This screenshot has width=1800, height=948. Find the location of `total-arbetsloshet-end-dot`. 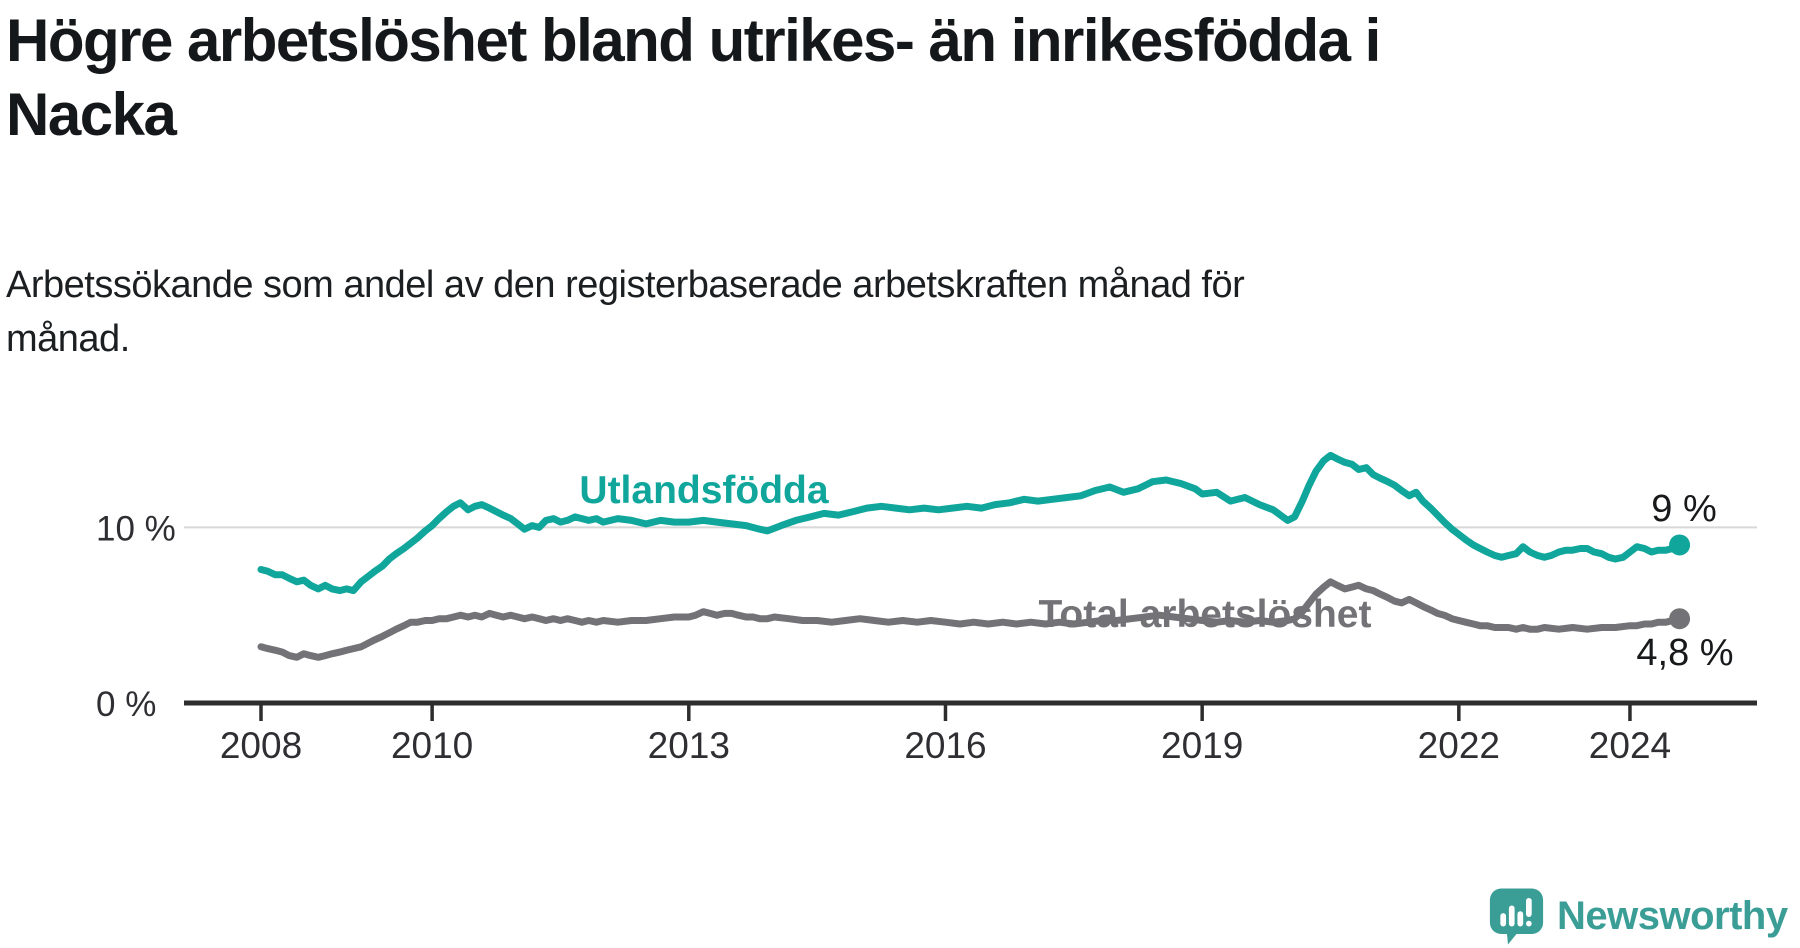

total-arbetsloshet-end-dot is located at coordinates (1680, 619).